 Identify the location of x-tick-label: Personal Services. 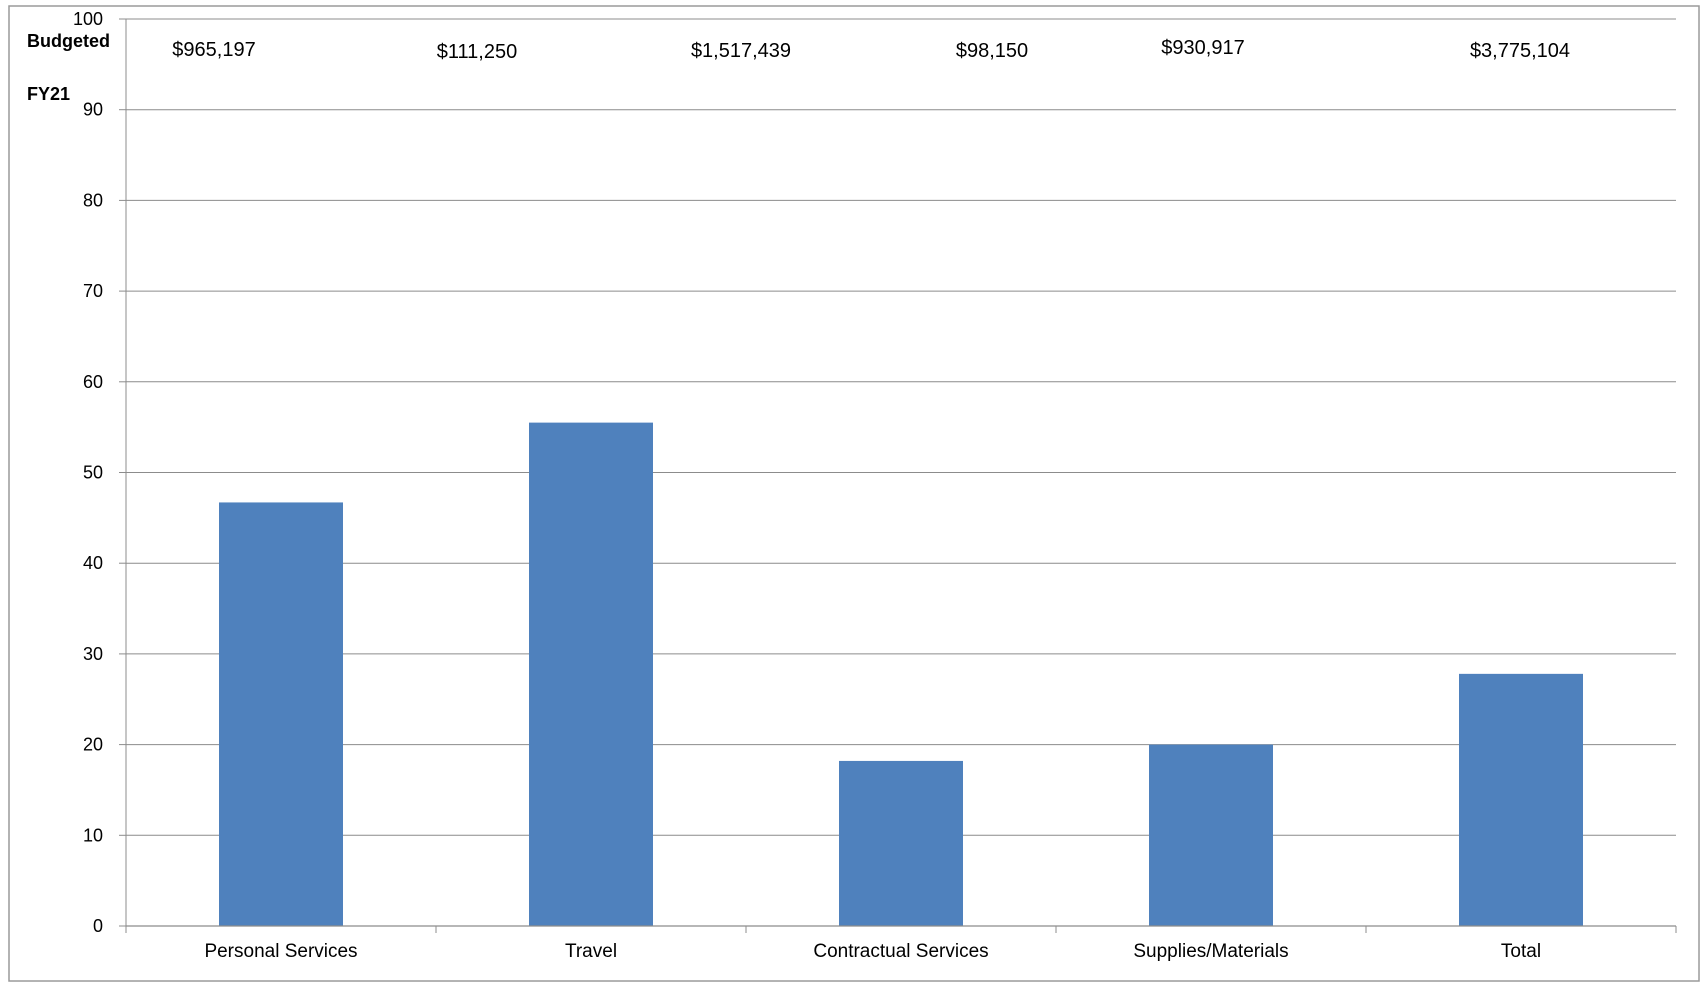
(280, 951).